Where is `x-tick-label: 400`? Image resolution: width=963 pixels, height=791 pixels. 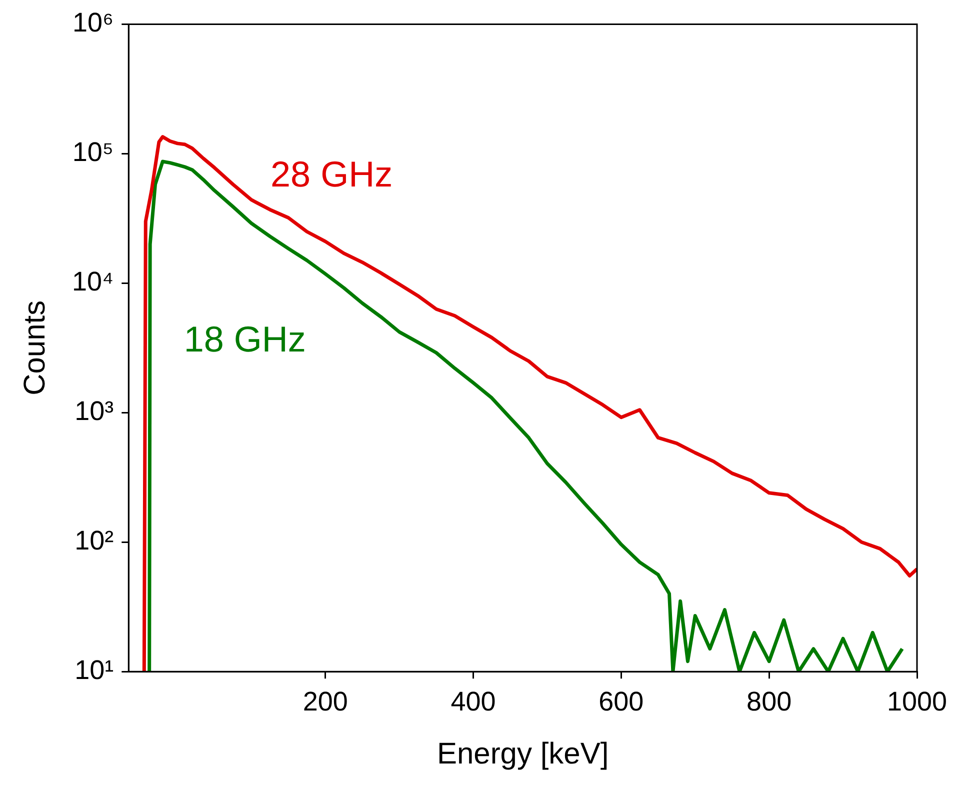 x-tick-label: 400 is located at coordinates (473, 701).